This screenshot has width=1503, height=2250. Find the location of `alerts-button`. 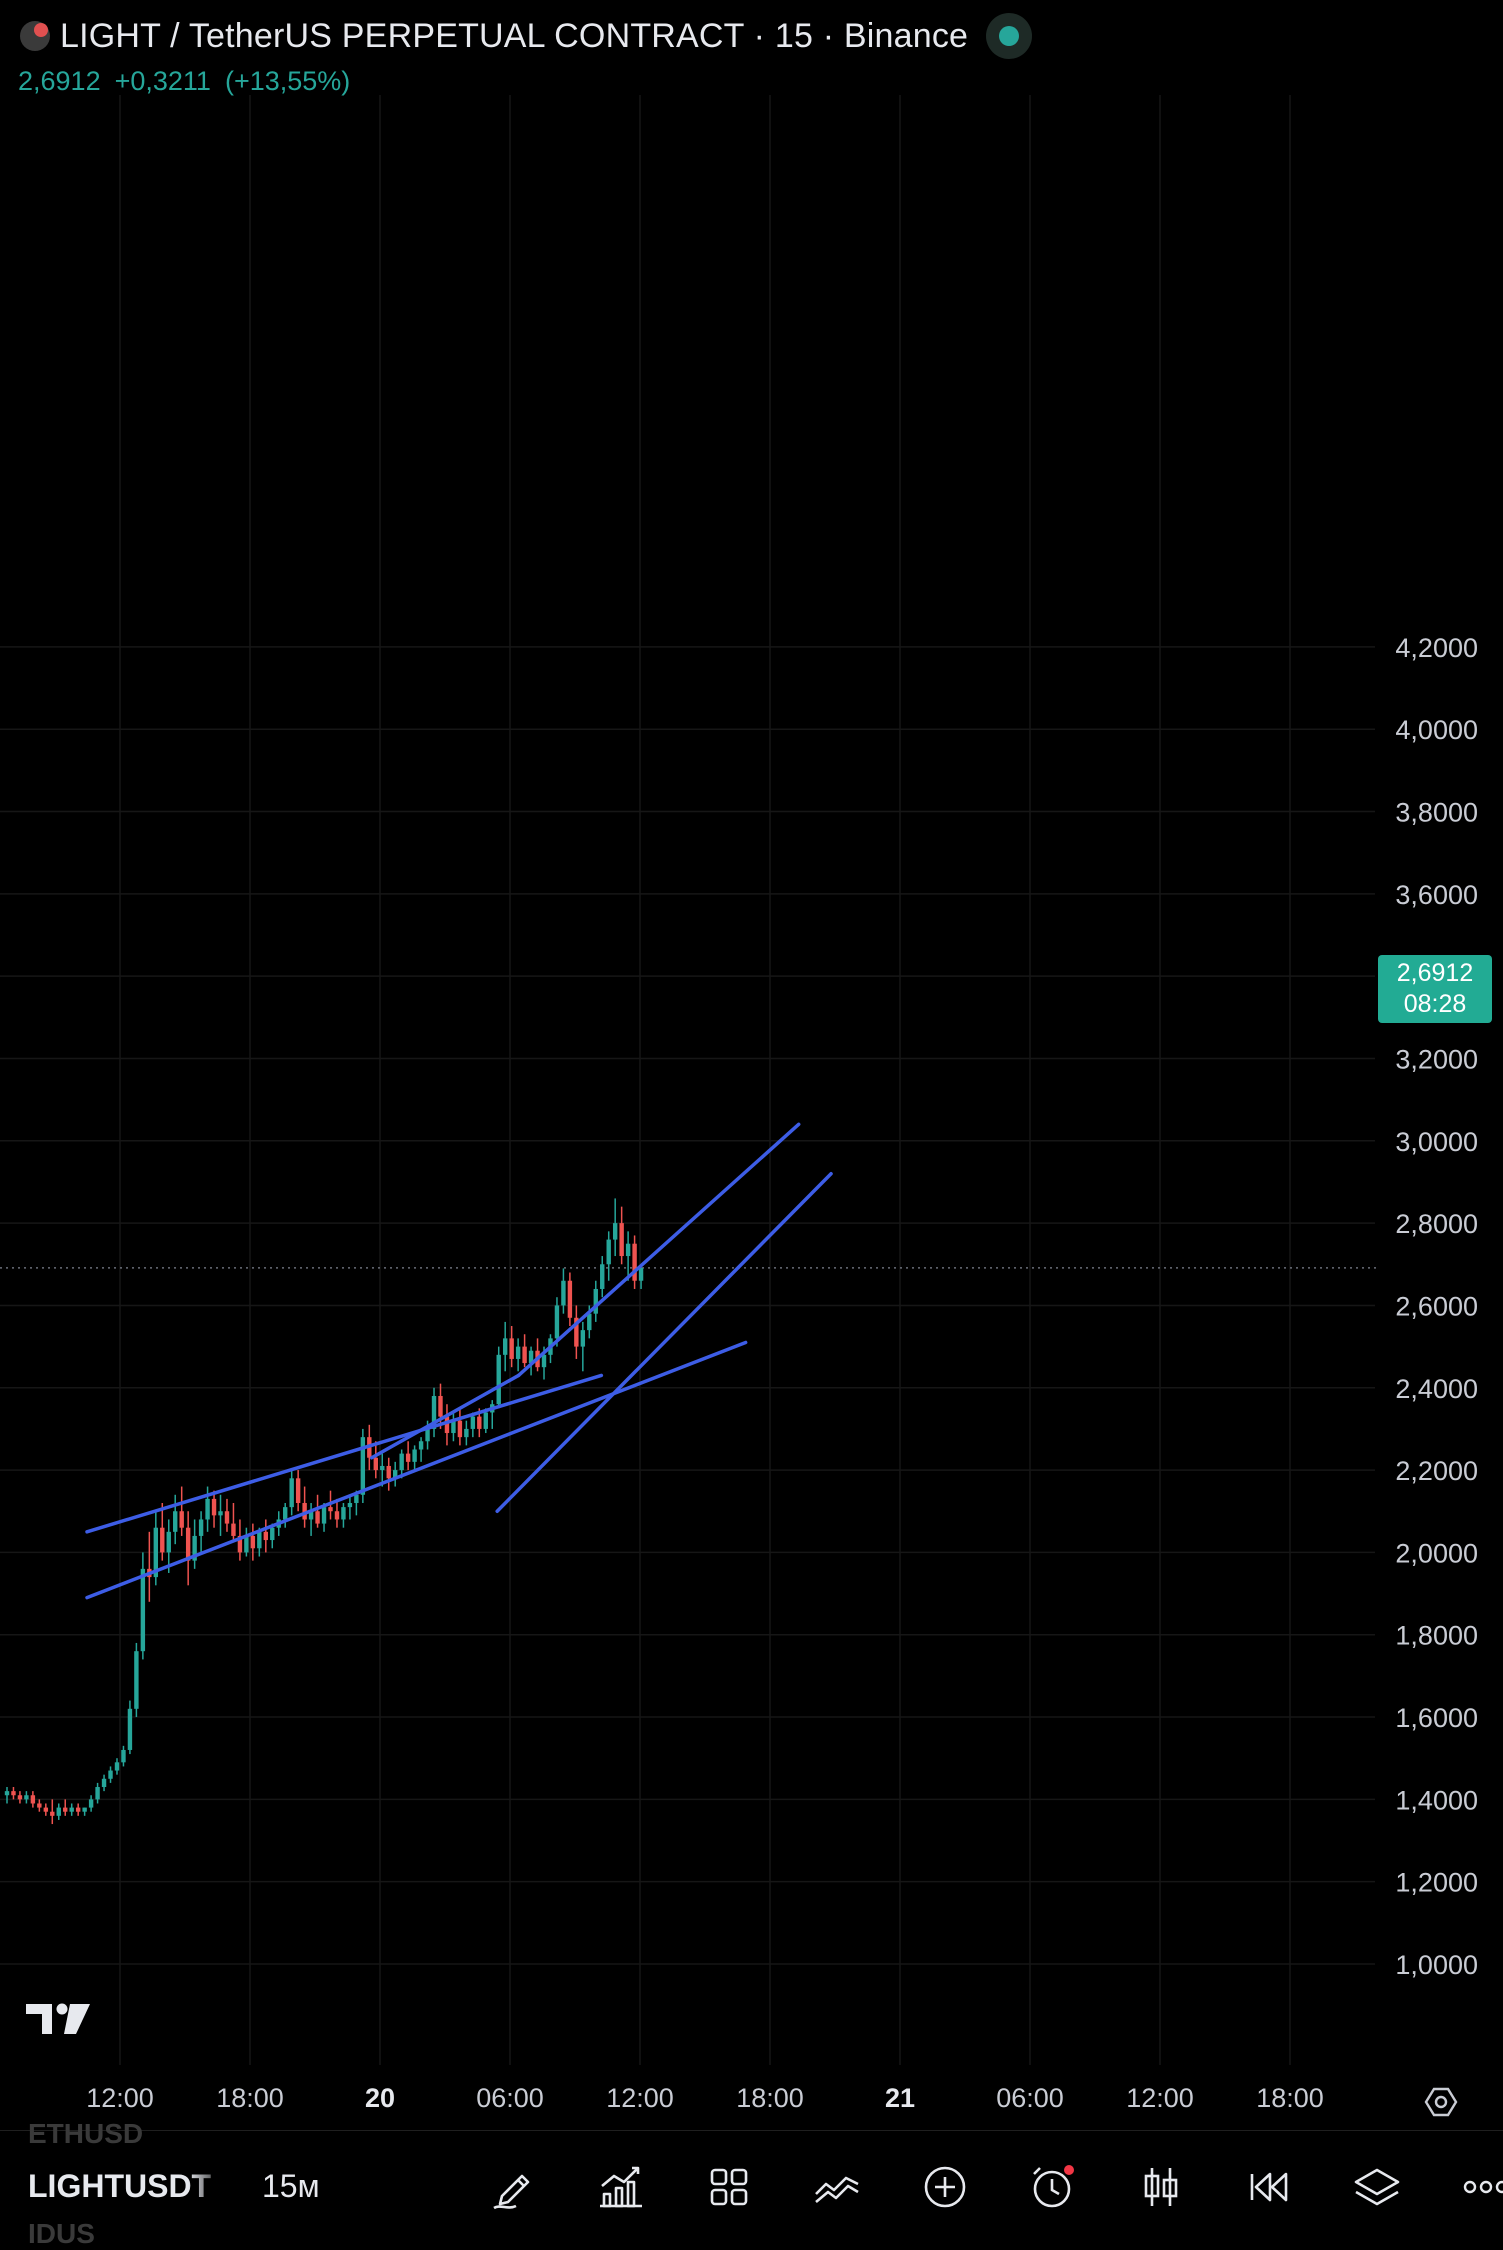

alerts-button is located at coordinates (1053, 2187).